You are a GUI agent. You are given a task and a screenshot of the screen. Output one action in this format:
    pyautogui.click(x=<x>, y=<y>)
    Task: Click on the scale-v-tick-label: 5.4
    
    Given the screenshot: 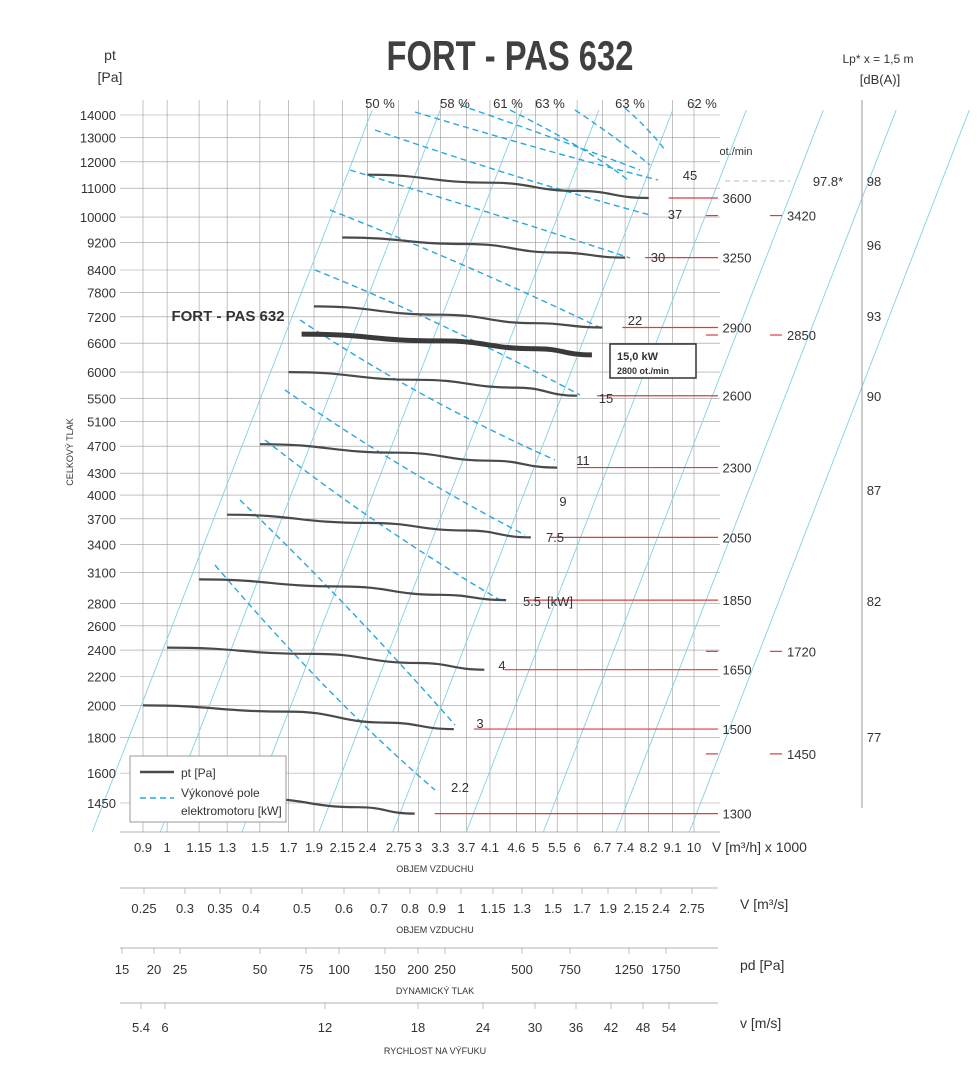 What is the action you would take?
    pyautogui.click(x=141, y=1027)
    